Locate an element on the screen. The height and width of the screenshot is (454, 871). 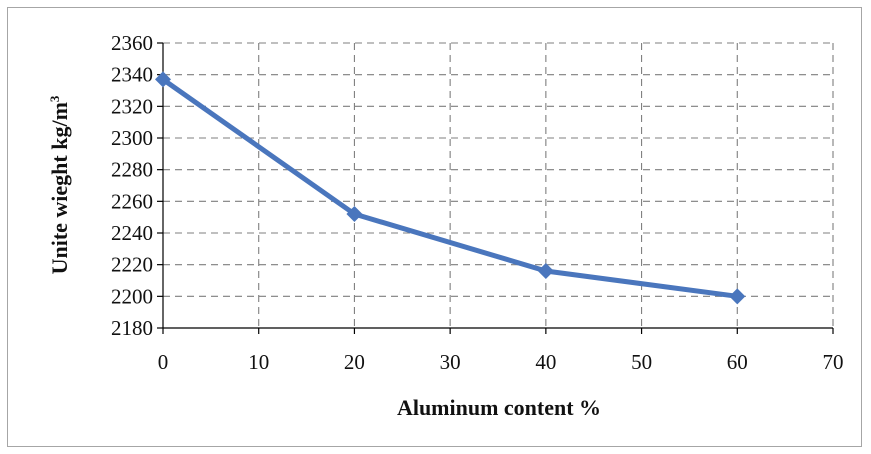
x-tick-label: 50 is located at coordinates (641, 362).